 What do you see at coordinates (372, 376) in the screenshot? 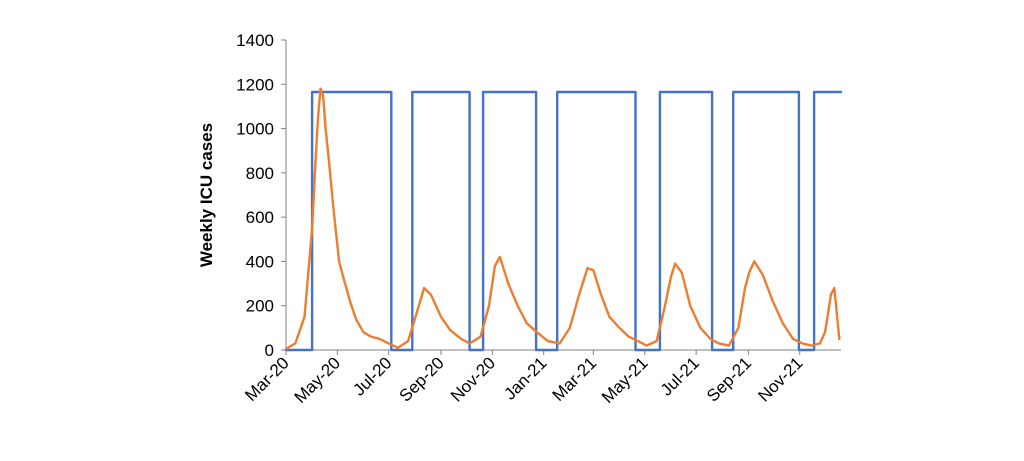
I see `x-tick-label: Jul-20` at bounding box center [372, 376].